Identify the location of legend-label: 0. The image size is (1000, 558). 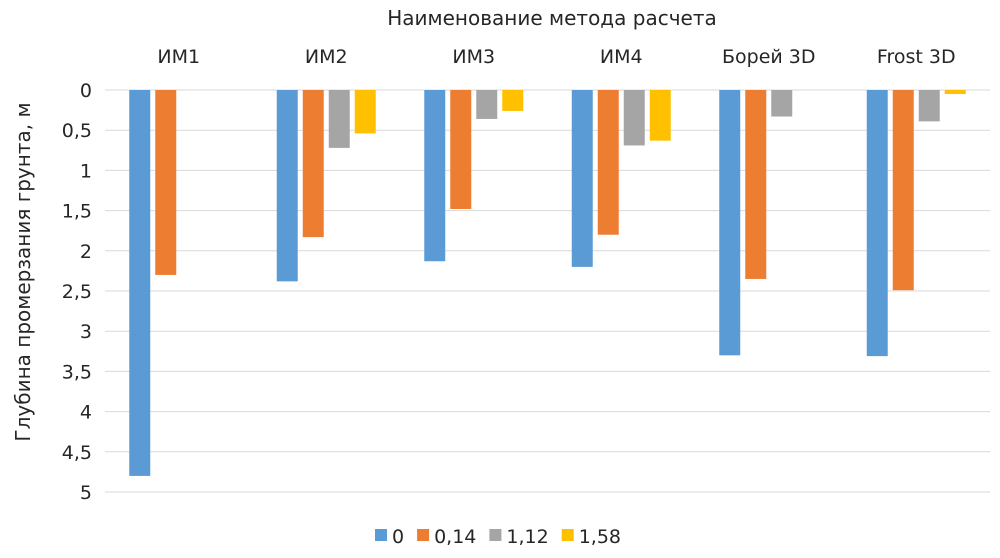
(398, 537).